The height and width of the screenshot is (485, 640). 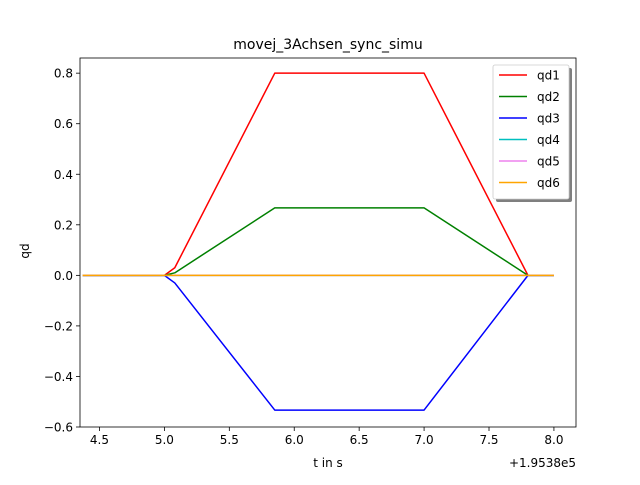 What do you see at coordinates (63, 276) in the screenshot?
I see `y-tick-label: 0.0` at bounding box center [63, 276].